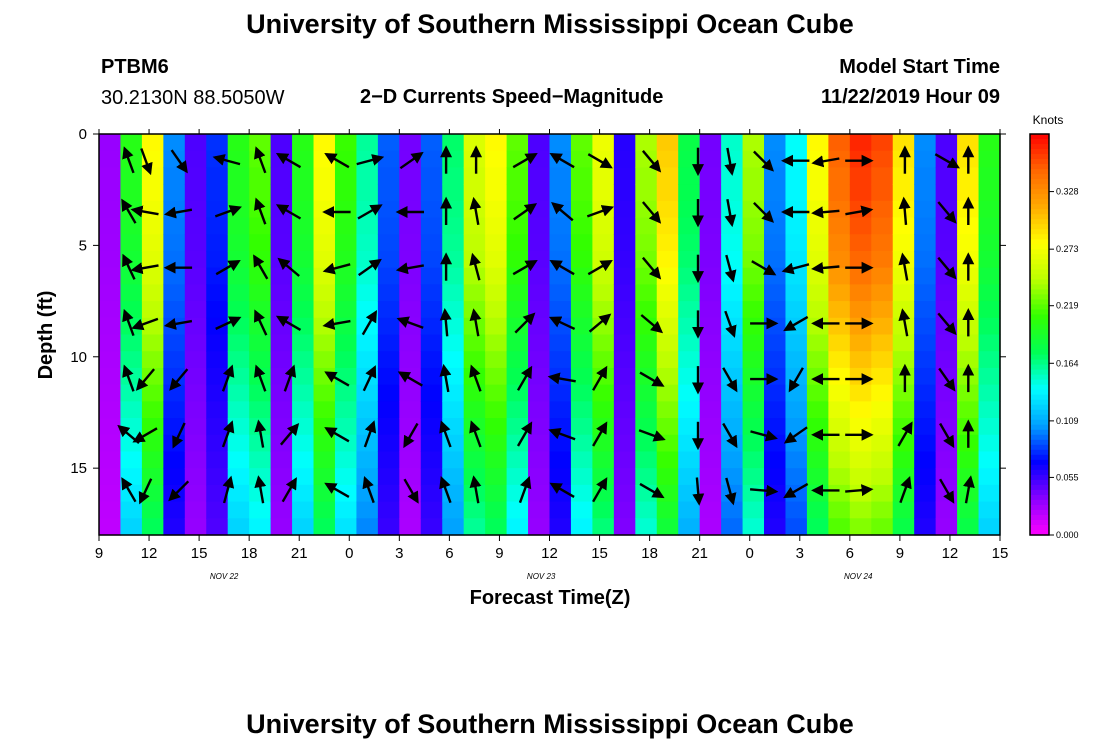 The image size is (1100, 750). I want to click on model-start-time: 11/22/2019 Hour 09, so click(910, 97).